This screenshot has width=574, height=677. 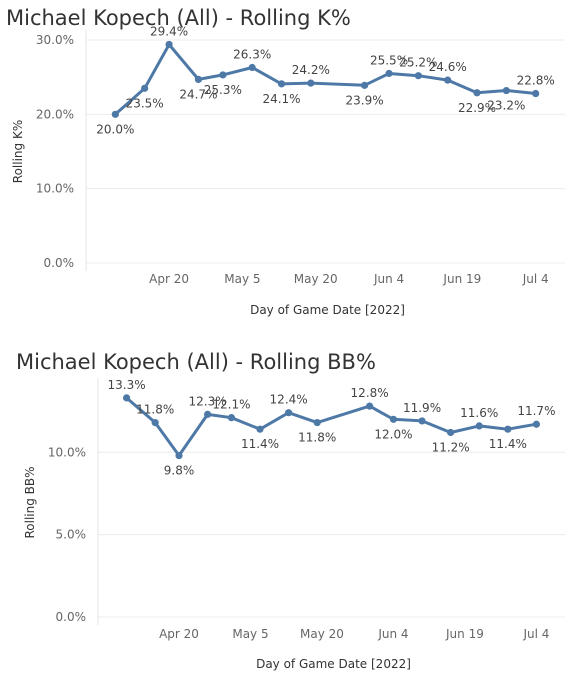 I want to click on data-label: 22.9%, so click(x=477, y=108).